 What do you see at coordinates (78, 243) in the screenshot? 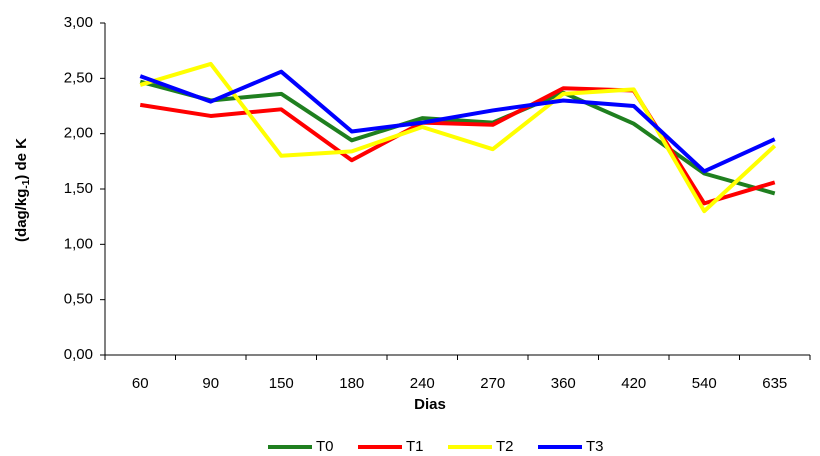
I see `y-tick-label: 1,00` at bounding box center [78, 243].